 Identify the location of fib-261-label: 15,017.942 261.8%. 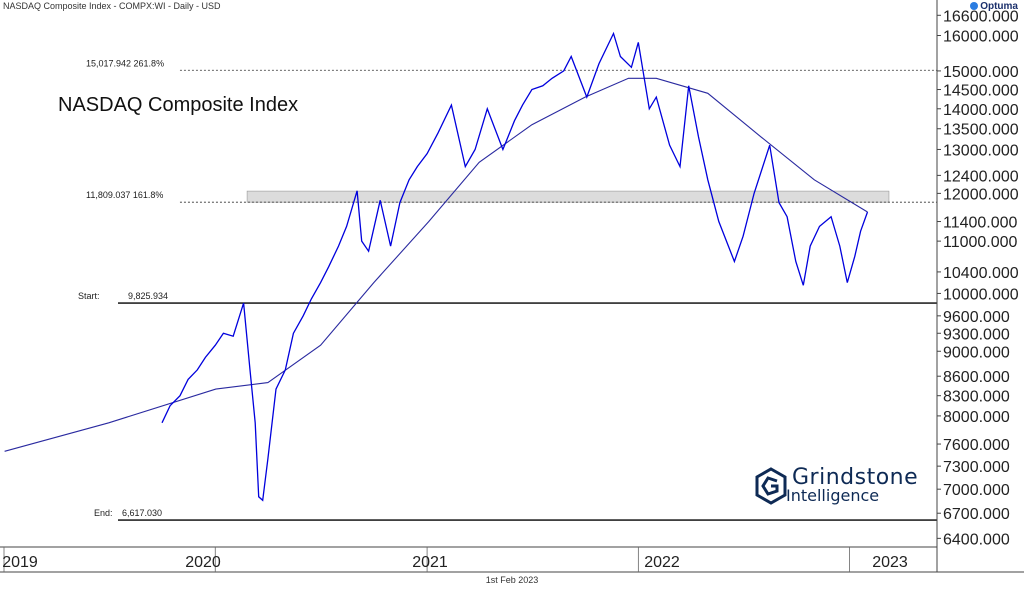
(125, 63).